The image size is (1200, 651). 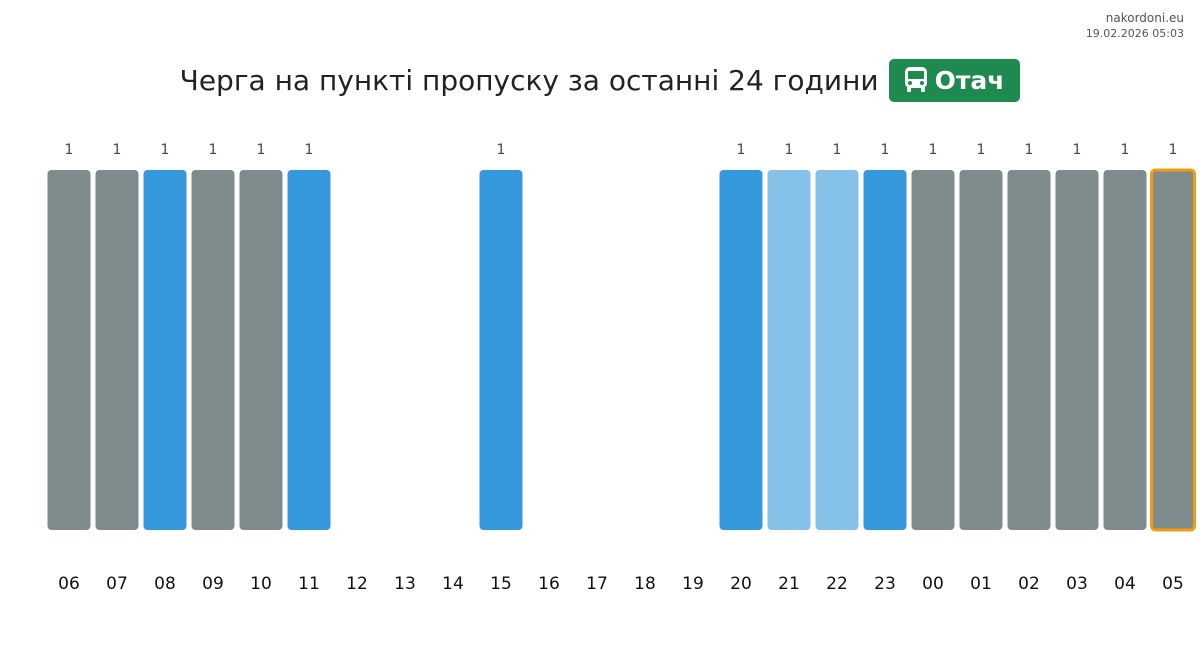 I want to click on x-tick-label: 11, so click(x=309, y=584).